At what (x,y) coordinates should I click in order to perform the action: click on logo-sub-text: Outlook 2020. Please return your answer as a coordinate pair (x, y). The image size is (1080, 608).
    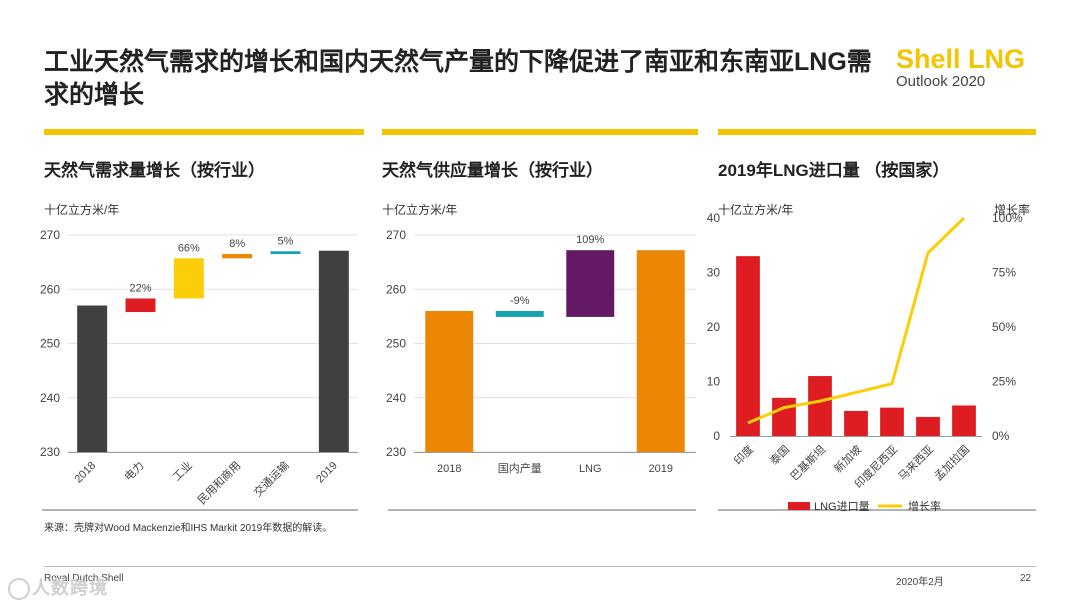
    Looking at the image, I should click on (941, 81).